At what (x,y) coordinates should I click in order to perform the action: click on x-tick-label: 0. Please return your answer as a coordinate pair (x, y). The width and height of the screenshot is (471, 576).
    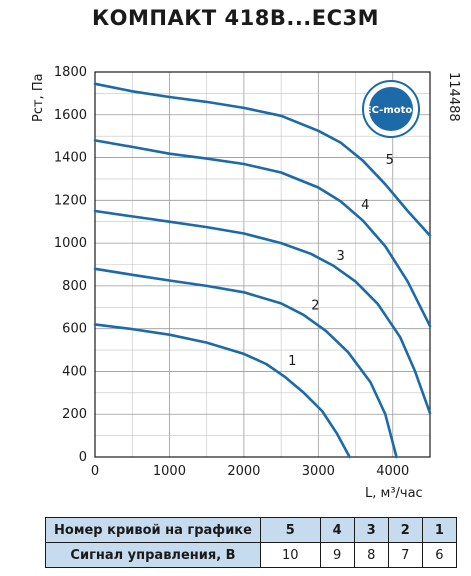
    Looking at the image, I should click on (95, 471).